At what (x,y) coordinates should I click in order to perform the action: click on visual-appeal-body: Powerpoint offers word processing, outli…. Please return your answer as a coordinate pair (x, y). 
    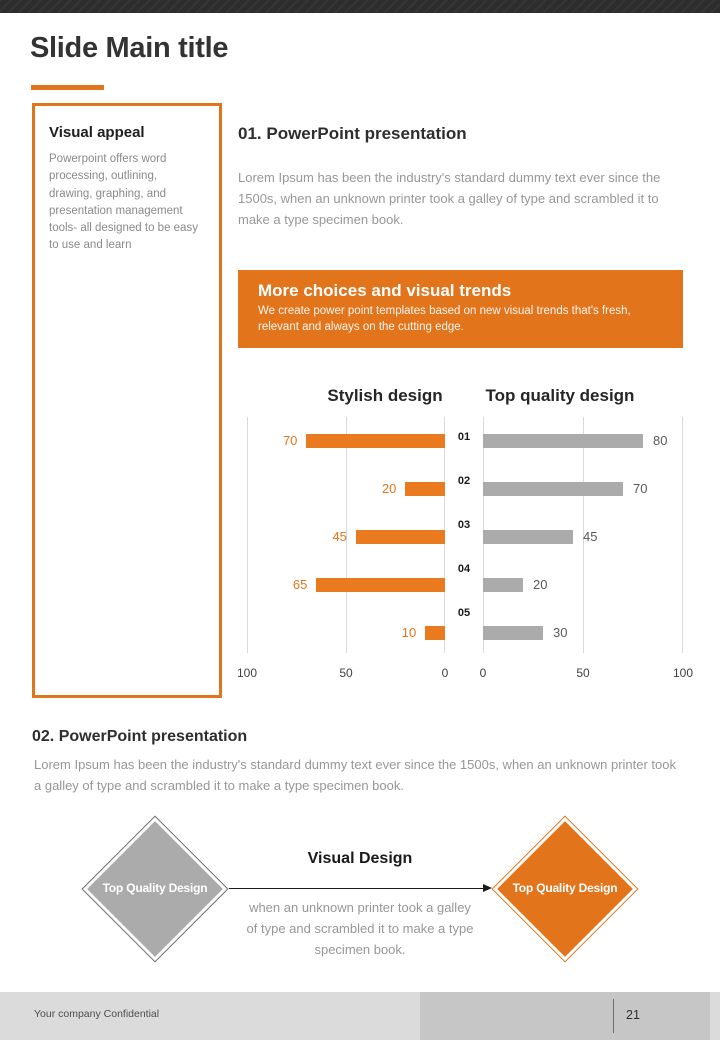
    Looking at the image, I should click on (123, 202).